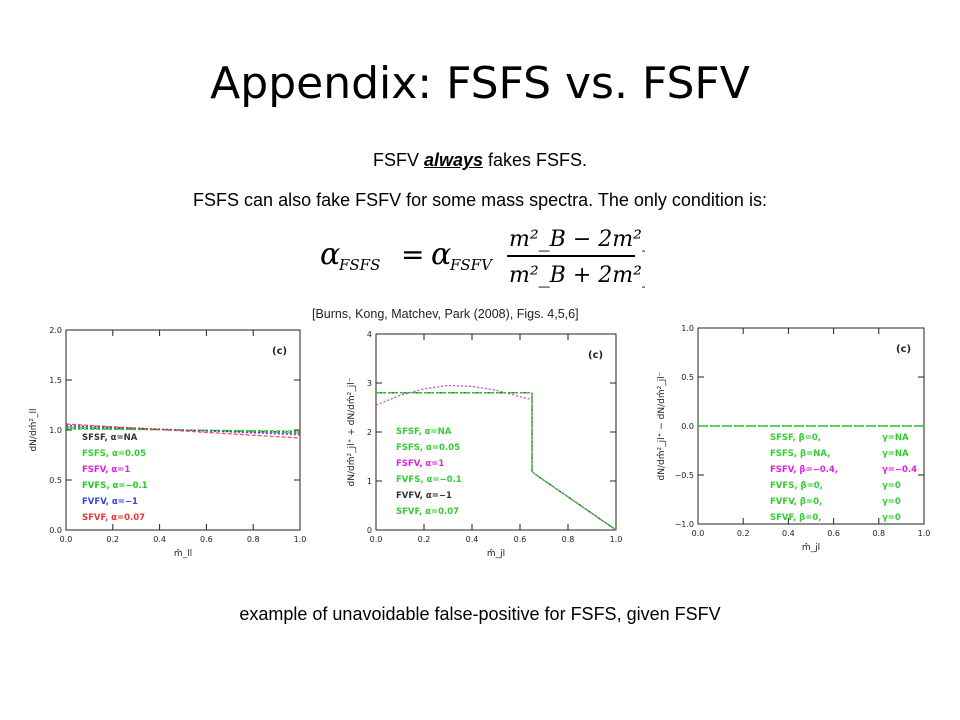  Describe the element at coordinates (661, 425) in the screenshot. I see `y-axis-label: dN/dm̂²_jl⁺ − dN/dm̂²_jl⁻` at that location.